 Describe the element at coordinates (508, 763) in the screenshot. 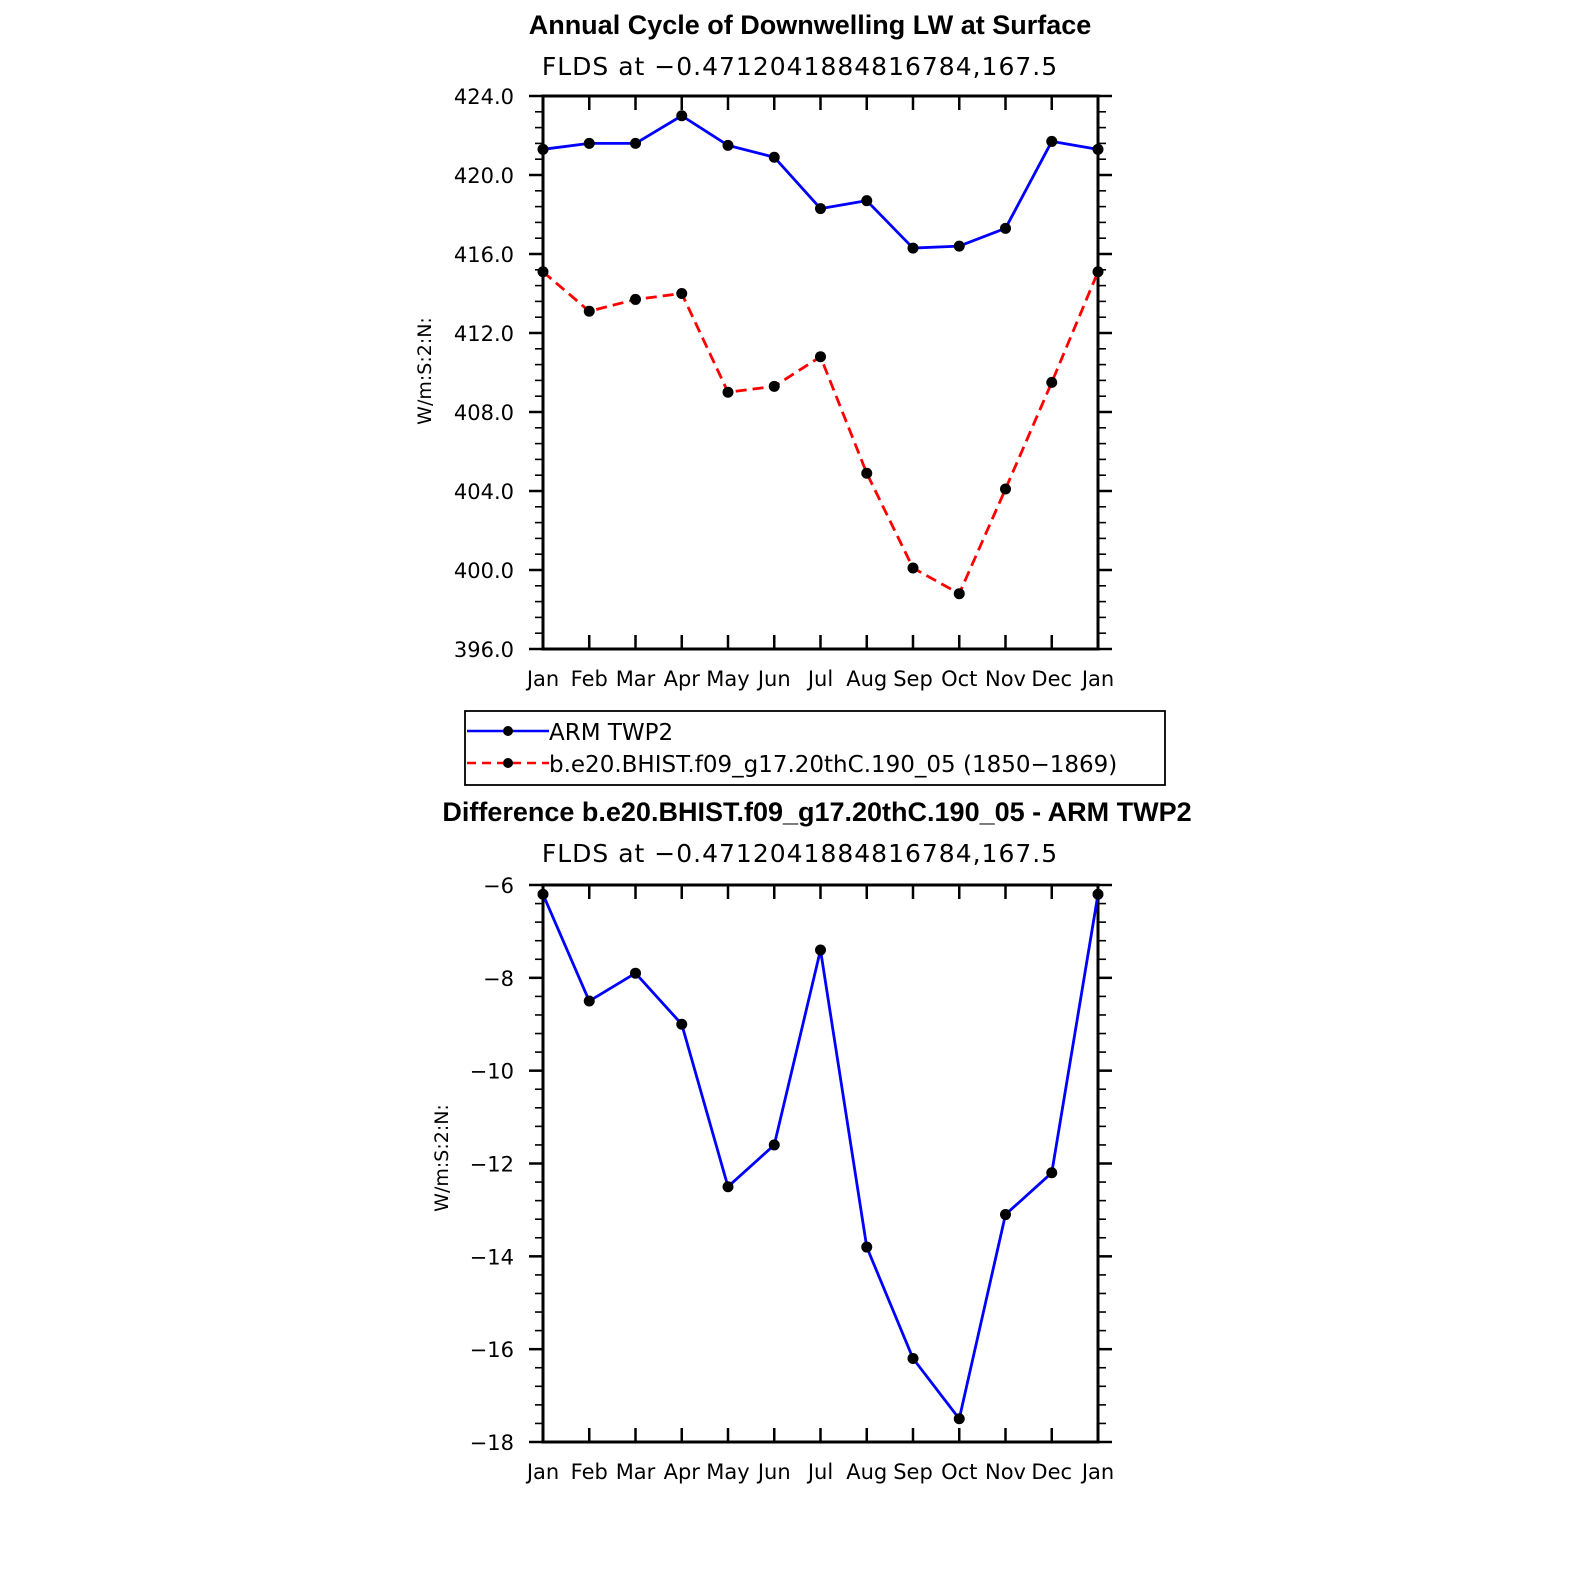

I see `legend-marker-model` at that location.